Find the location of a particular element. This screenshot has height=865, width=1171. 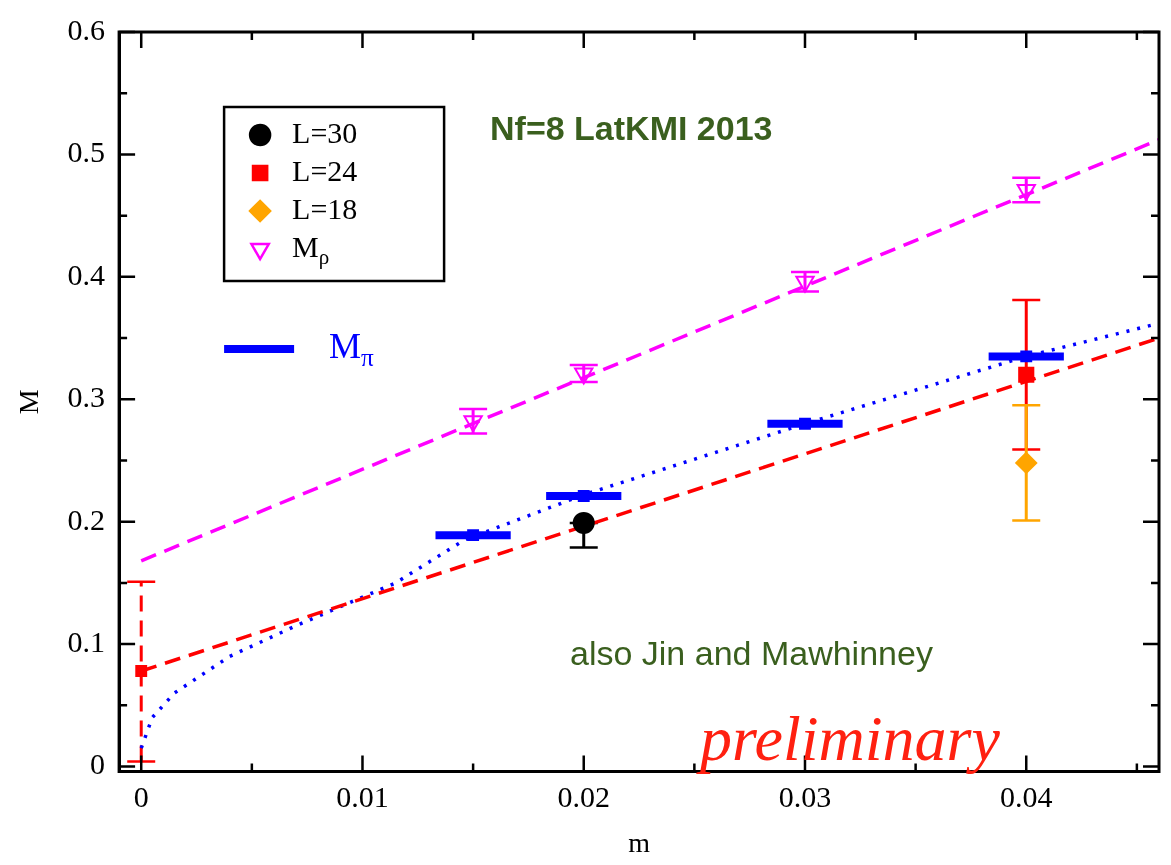

legend-label: L=30 is located at coordinates (325, 132).